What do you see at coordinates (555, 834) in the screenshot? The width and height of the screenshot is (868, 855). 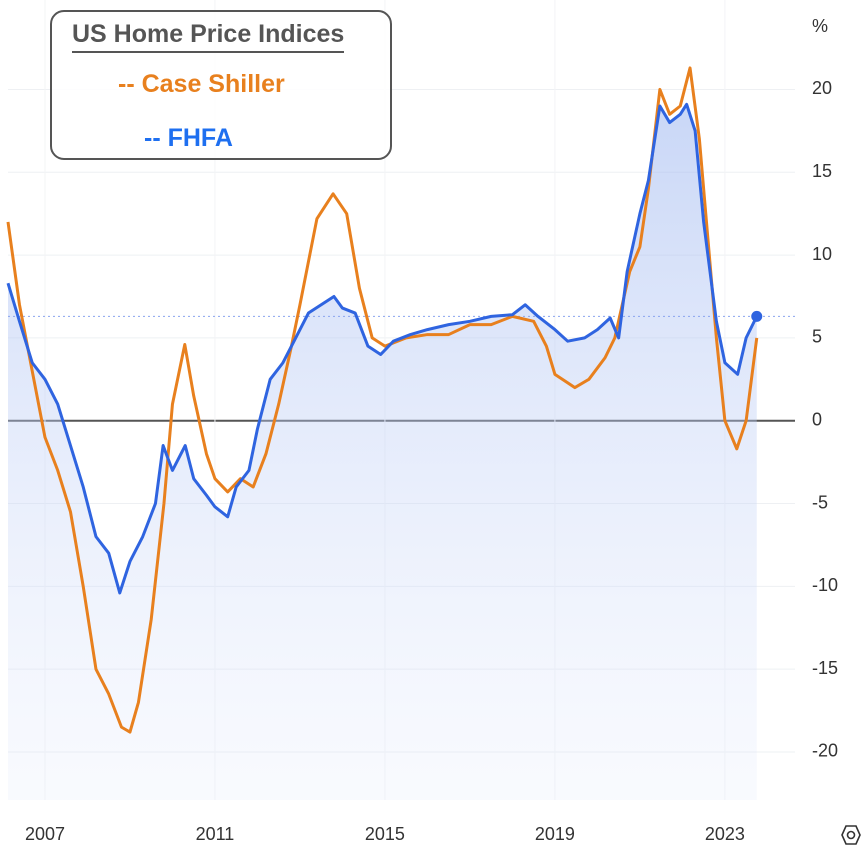 I see `x-tick-label: 2019` at bounding box center [555, 834].